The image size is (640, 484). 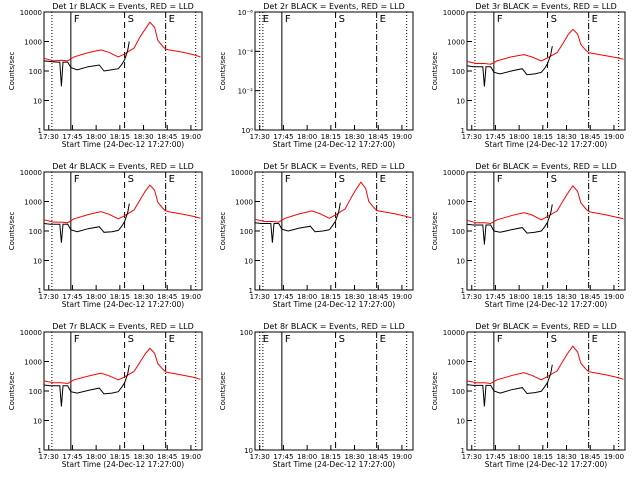 I want to click on chart-title: Det 7r BLACK = Events, RED = LLD, so click(x=123, y=326).